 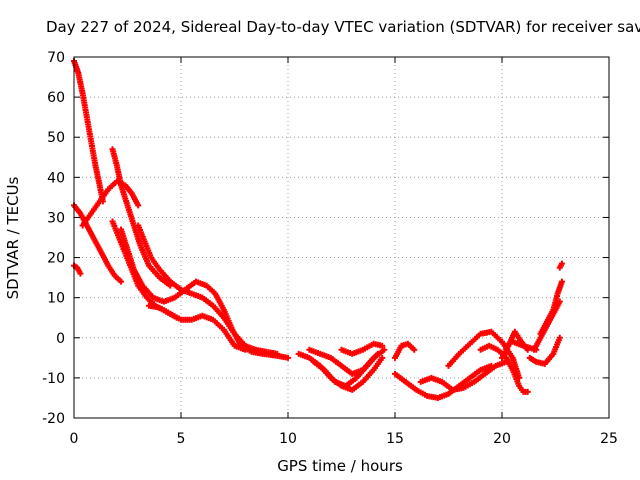 I want to click on y-tick-label: 20, so click(x=56, y=259).